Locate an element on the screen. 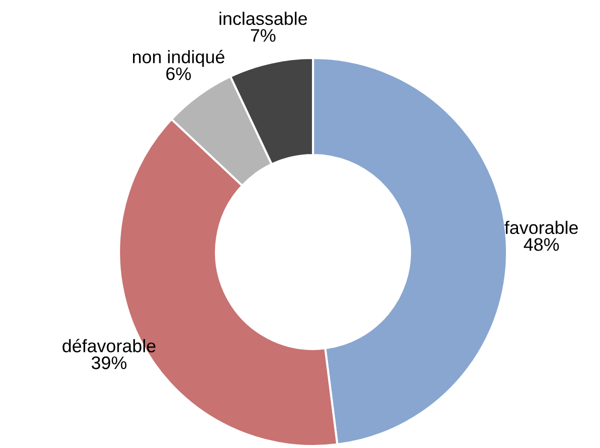 The height and width of the screenshot is (448, 600). slice-label: non indiqué is located at coordinates (178, 58).